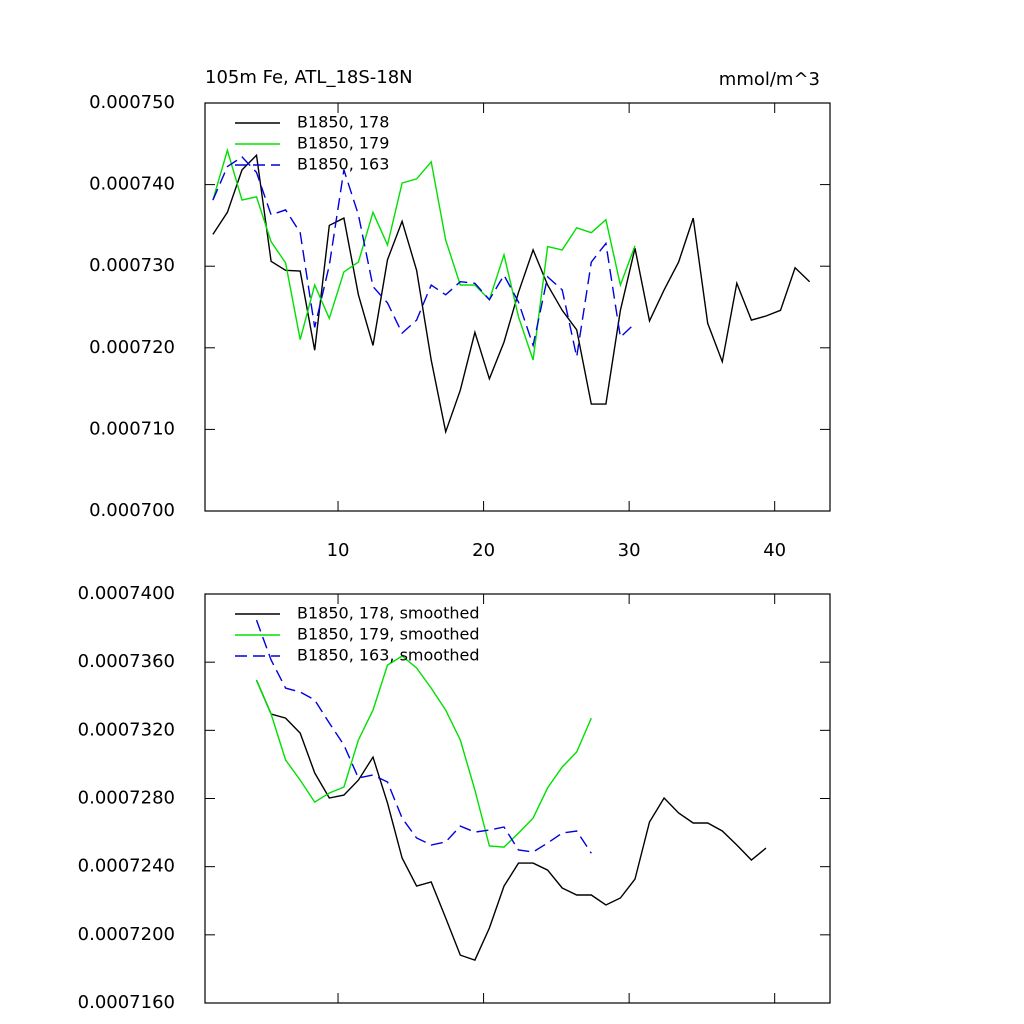 The width and height of the screenshot is (1024, 1024). What do you see at coordinates (126, 729) in the screenshot?
I see `y-tick-label: 0.0007320` at bounding box center [126, 729].